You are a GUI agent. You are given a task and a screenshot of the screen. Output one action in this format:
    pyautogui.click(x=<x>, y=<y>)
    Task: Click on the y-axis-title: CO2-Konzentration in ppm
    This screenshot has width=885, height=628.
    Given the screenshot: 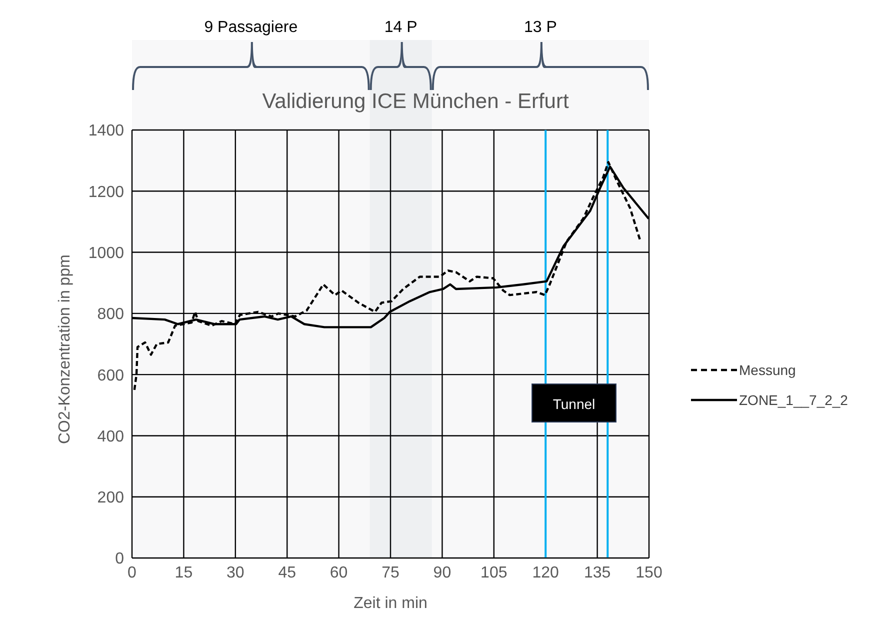 What is the action you would take?
    pyautogui.click(x=65, y=349)
    